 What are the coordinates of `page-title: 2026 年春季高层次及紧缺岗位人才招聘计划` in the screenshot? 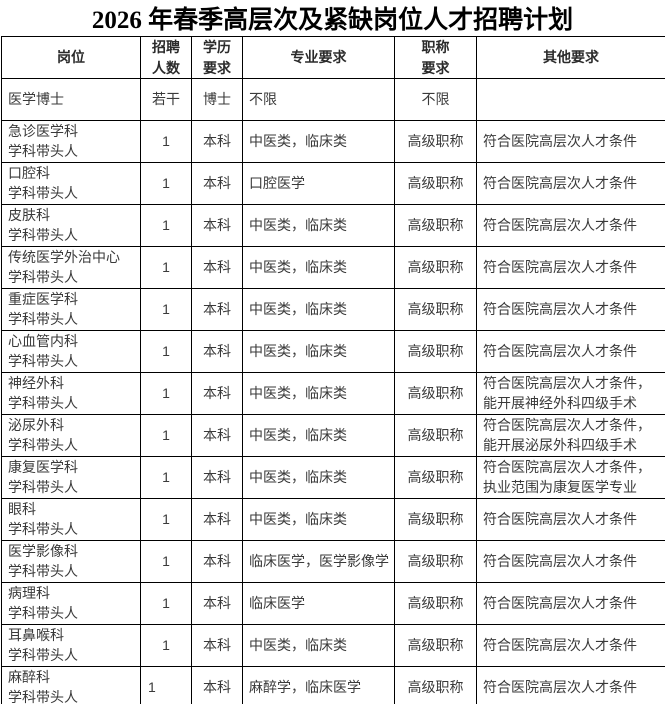 It's located at (332, 20).